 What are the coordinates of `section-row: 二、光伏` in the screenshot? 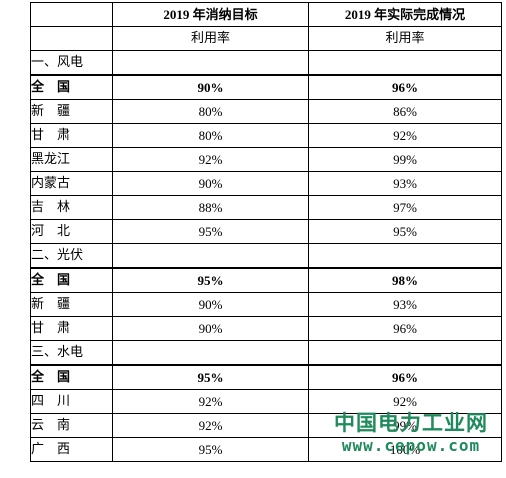 It's located at (266, 256).